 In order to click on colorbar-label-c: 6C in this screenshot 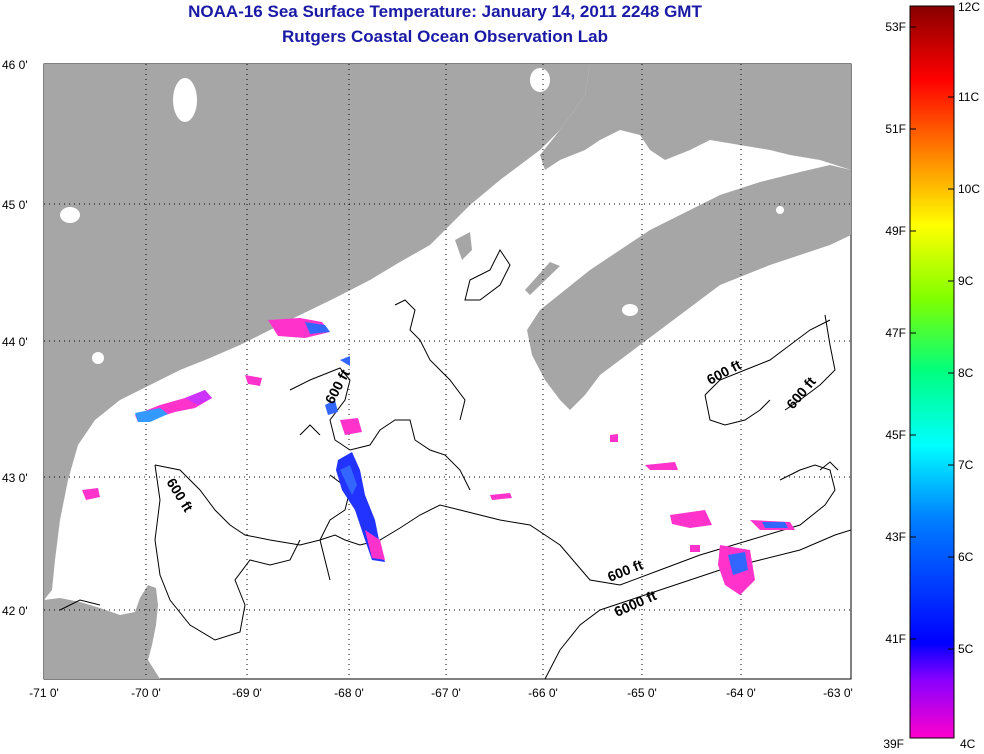, I will do `click(966, 557)`.